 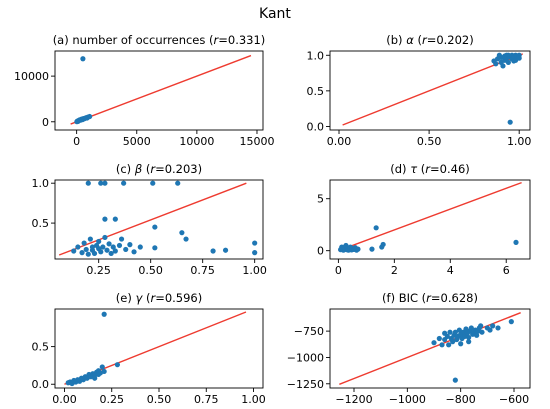 I want to click on y-tick-label: 1.0, so click(x=41, y=183).